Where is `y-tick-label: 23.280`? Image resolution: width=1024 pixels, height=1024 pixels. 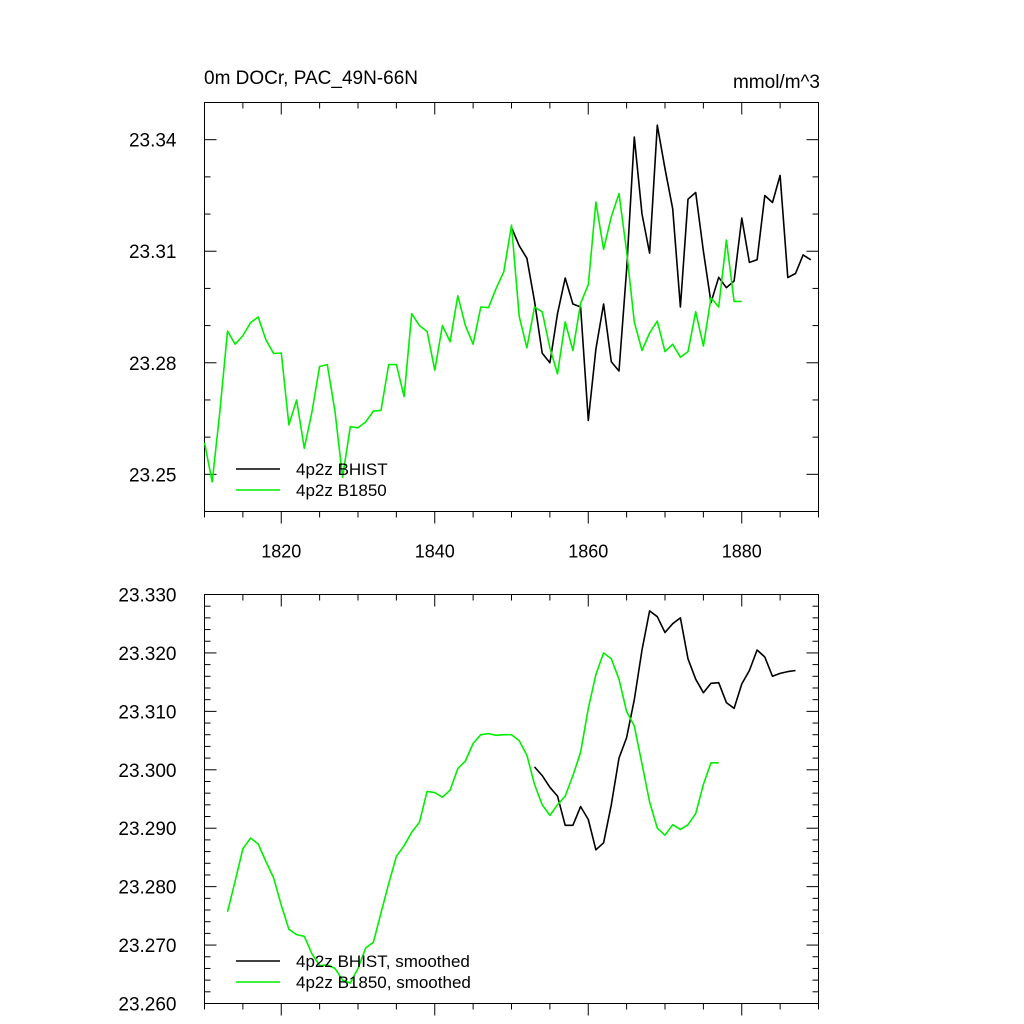 y-tick-label: 23.280 is located at coordinates (147, 888).